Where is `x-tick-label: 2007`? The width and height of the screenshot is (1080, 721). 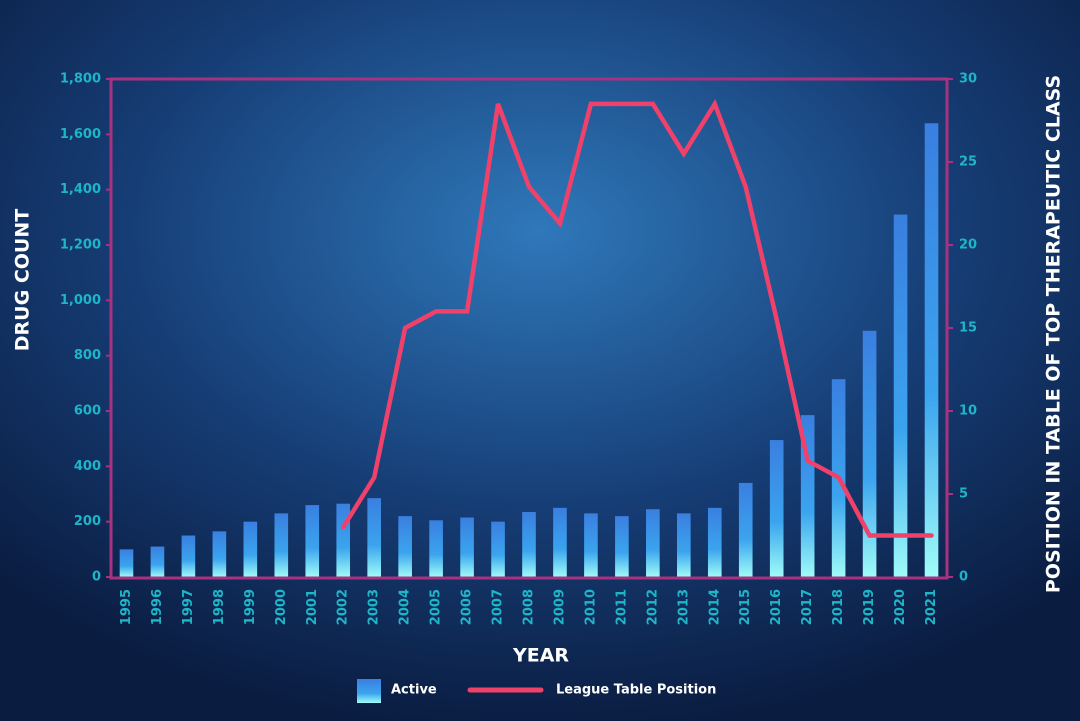 x-tick-label: 2007 is located at coordinates (498, 607).